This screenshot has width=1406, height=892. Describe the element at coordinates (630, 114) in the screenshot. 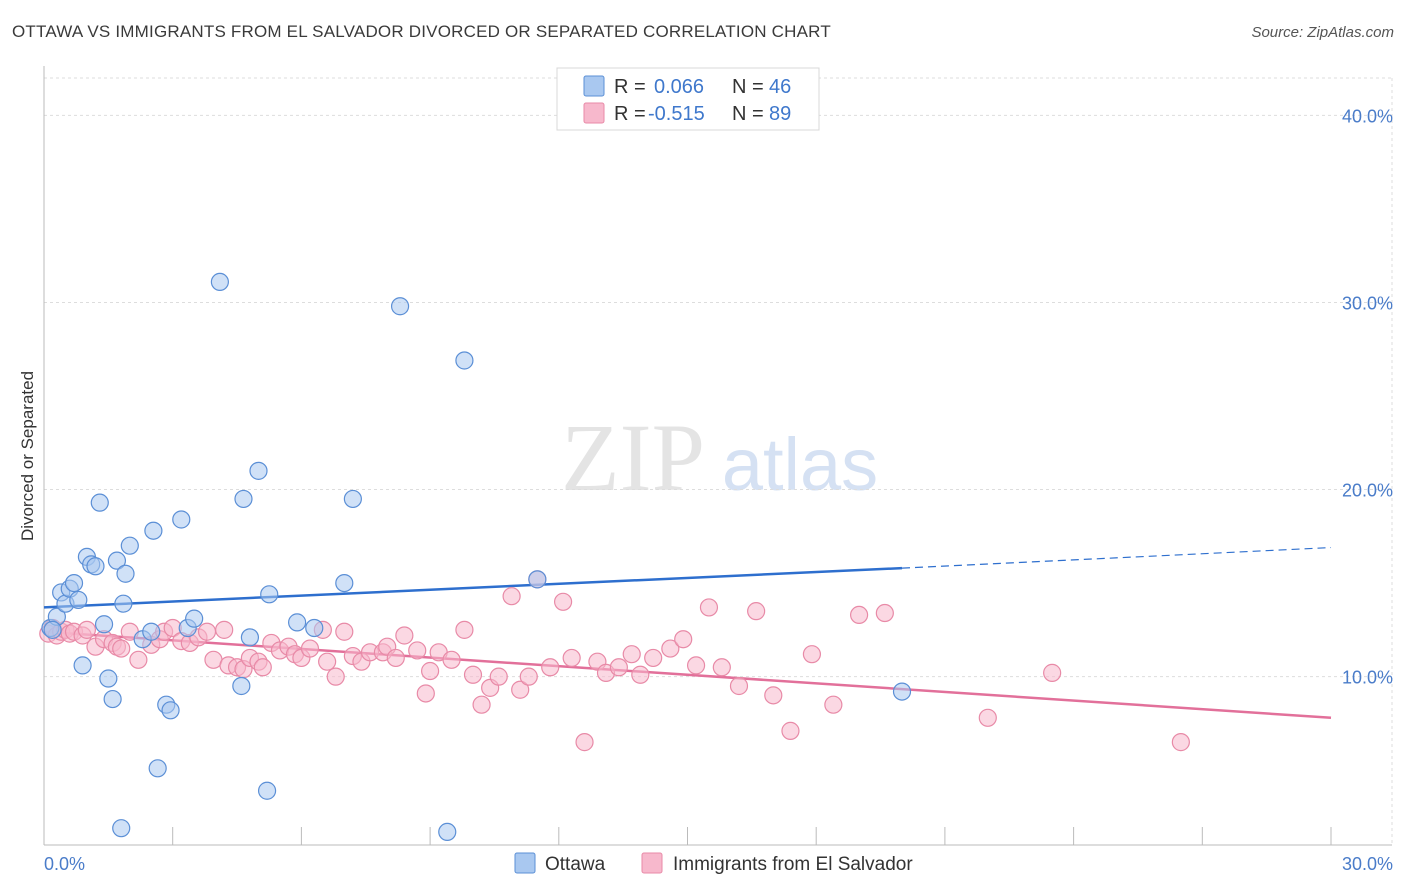

I see `elsal-r-label: R =` at that location.